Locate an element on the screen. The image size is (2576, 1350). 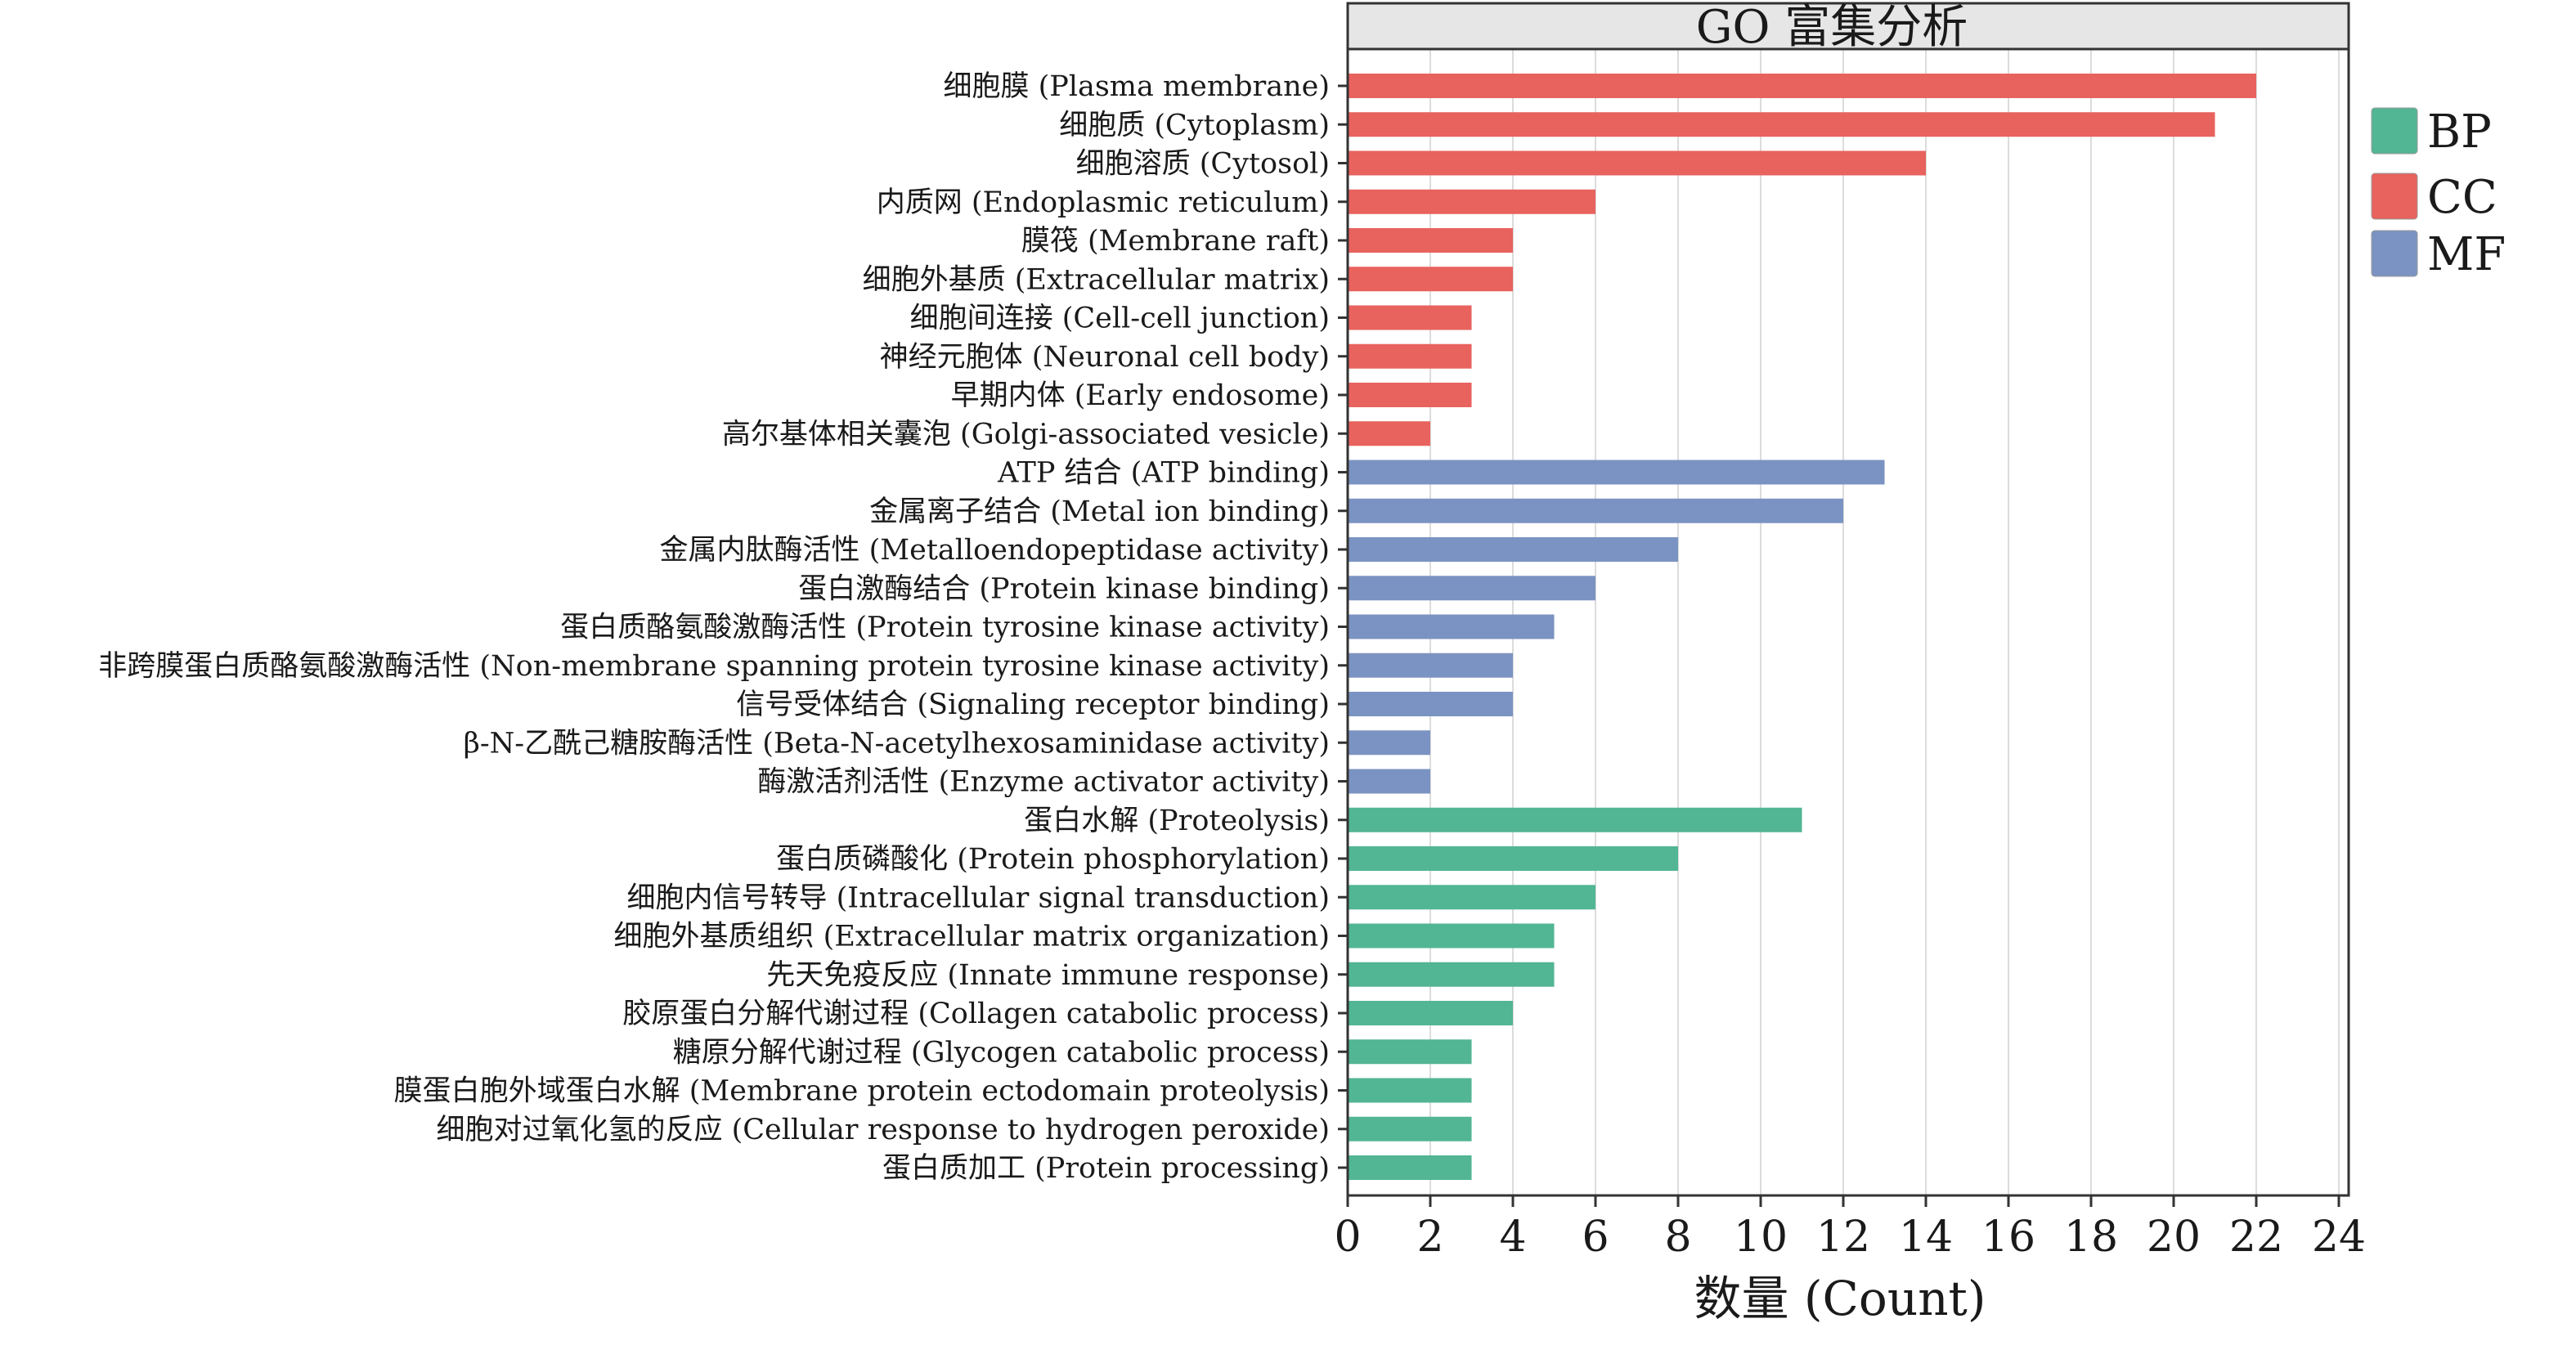
category-label: 金属内肽酶活性 (Metalloendopeptidase activity) is located at coordinates (996, 550).